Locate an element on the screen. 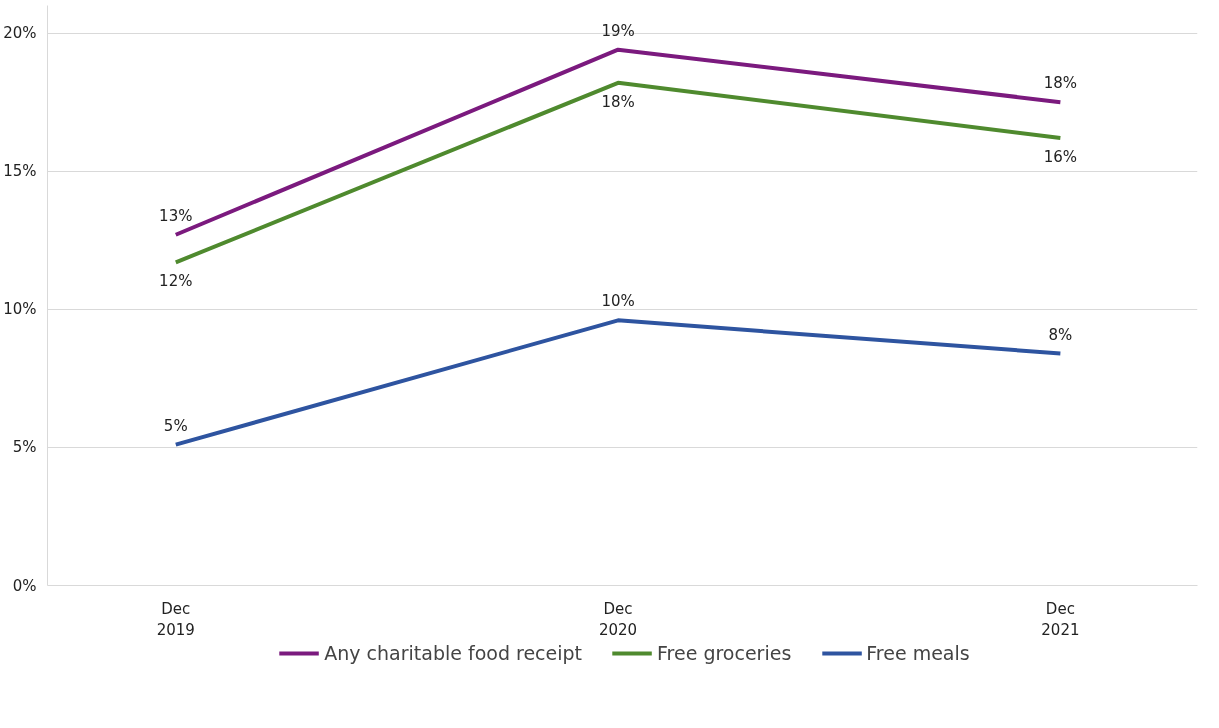 This screenshot has width=1219, height=728. y-tick-label: 15% is located at coordinates (20, 171).